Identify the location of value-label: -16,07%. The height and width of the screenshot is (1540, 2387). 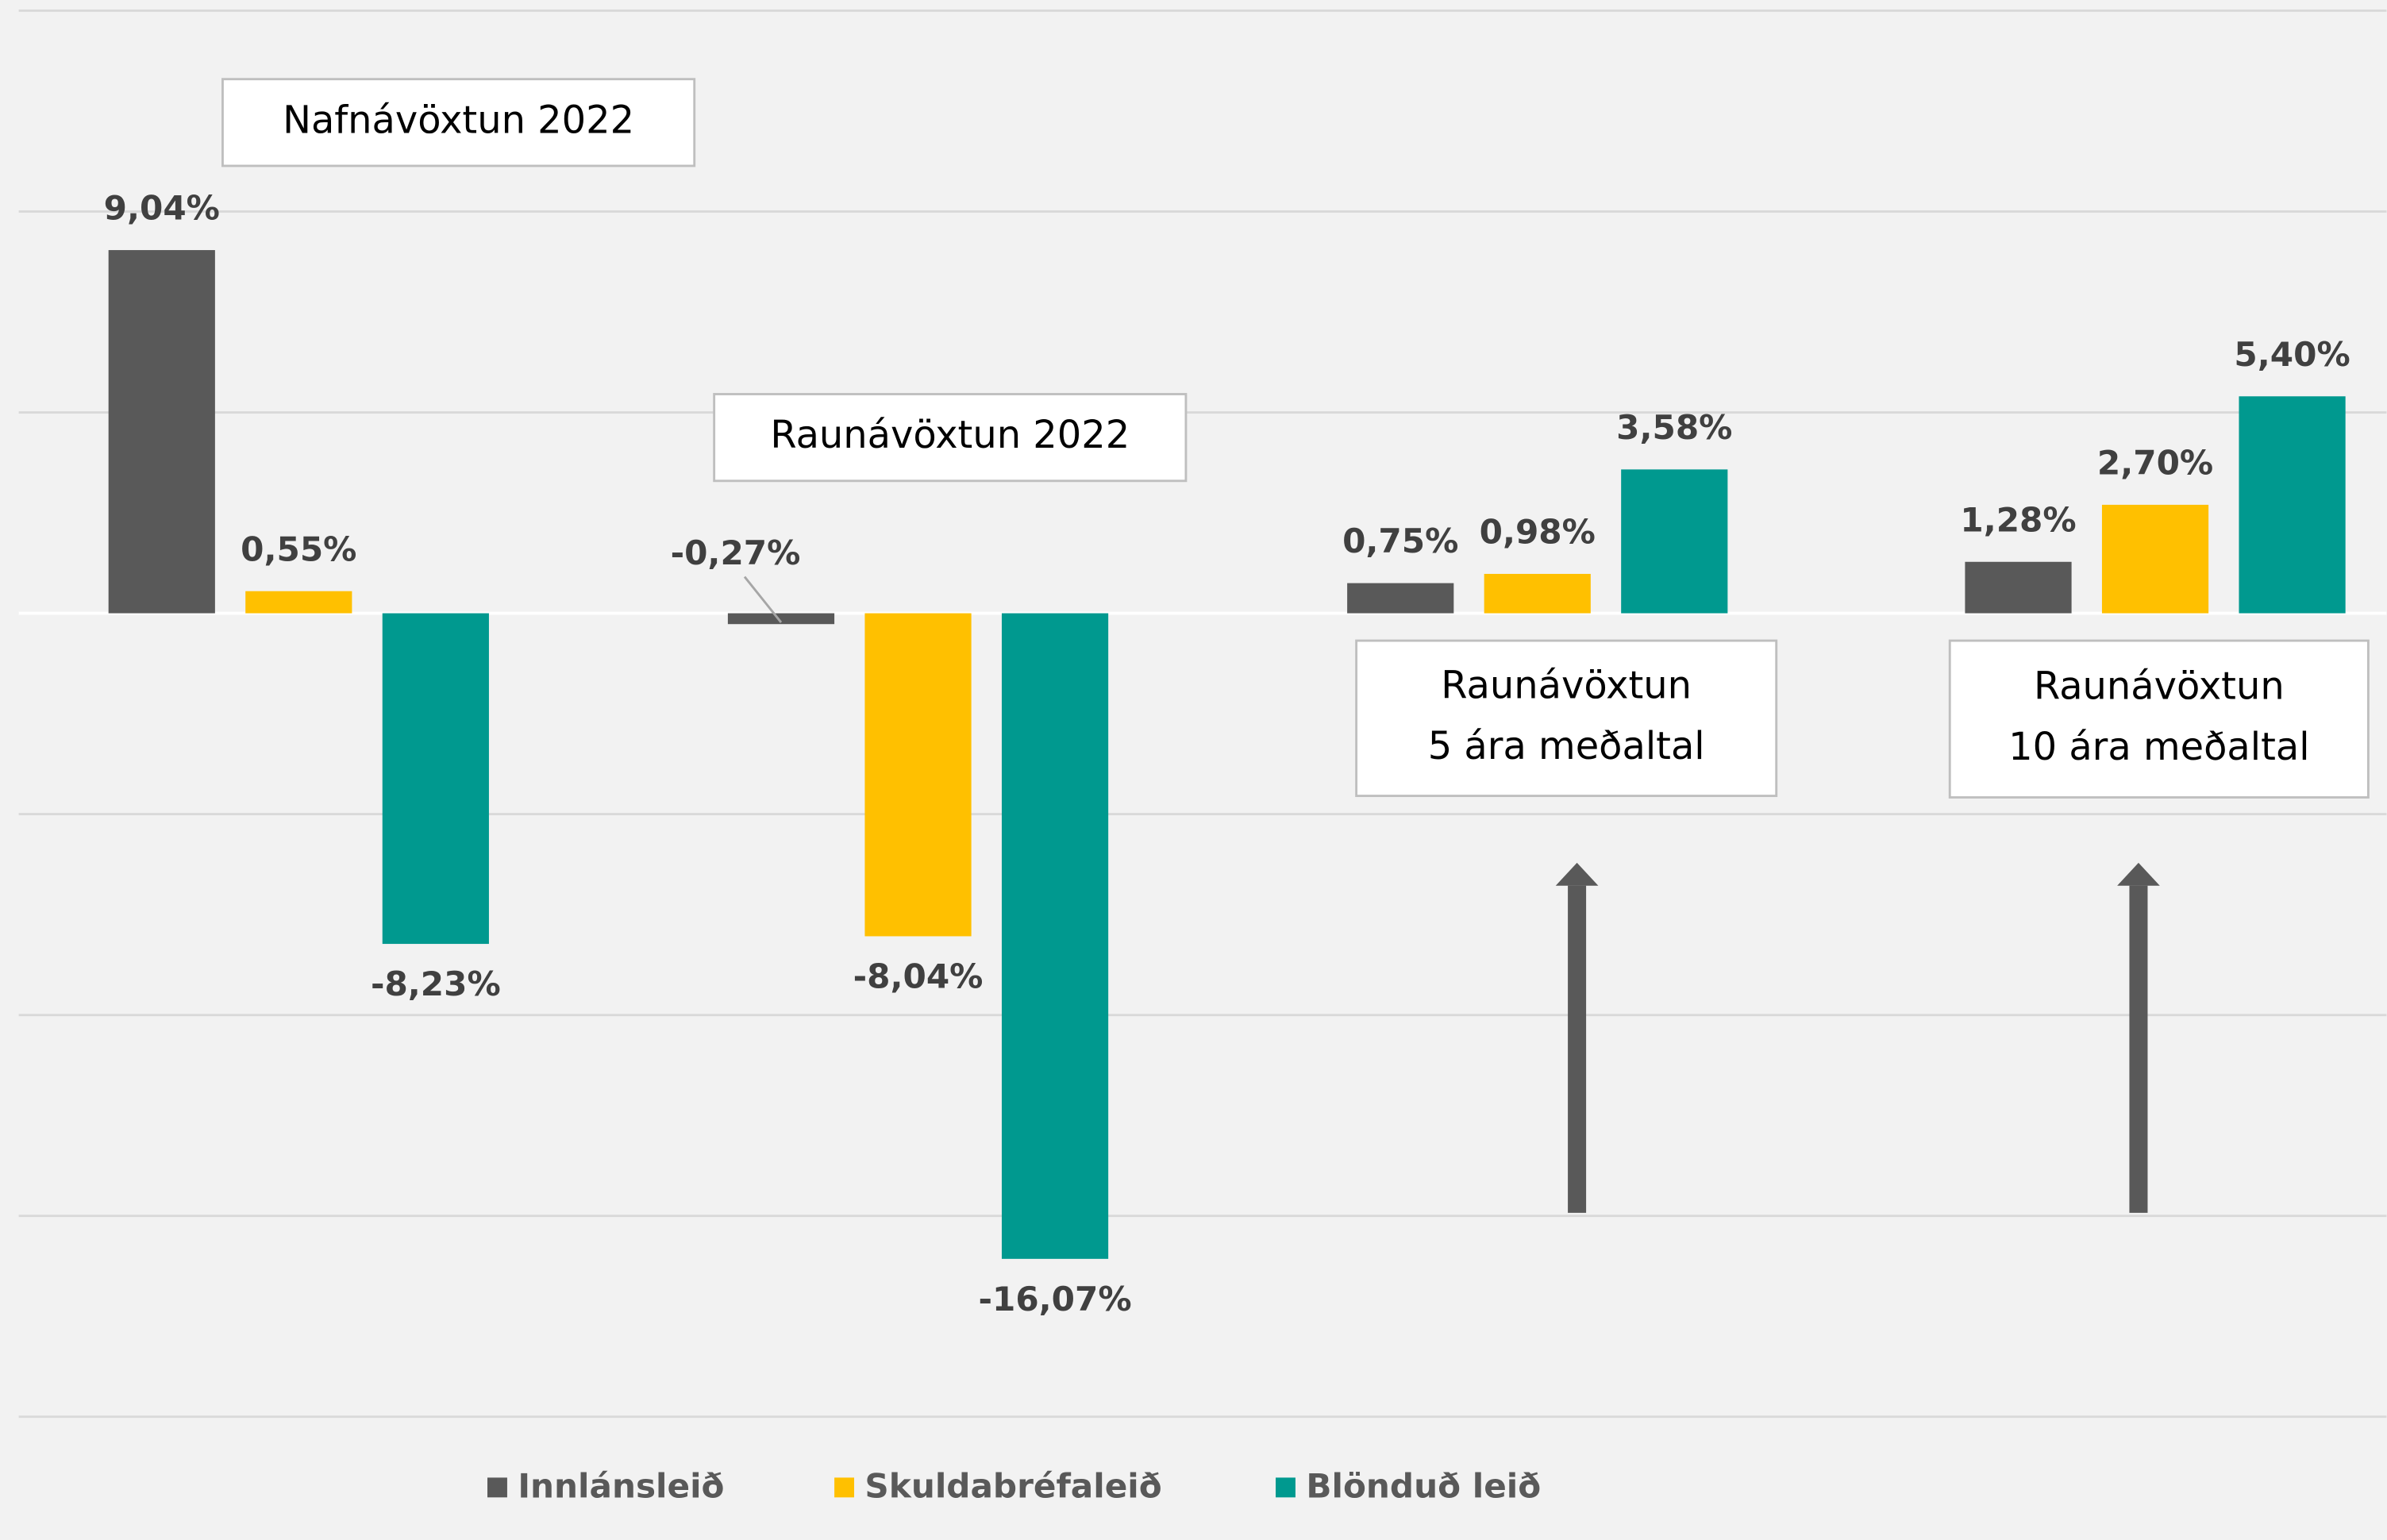
(1055, 1299).